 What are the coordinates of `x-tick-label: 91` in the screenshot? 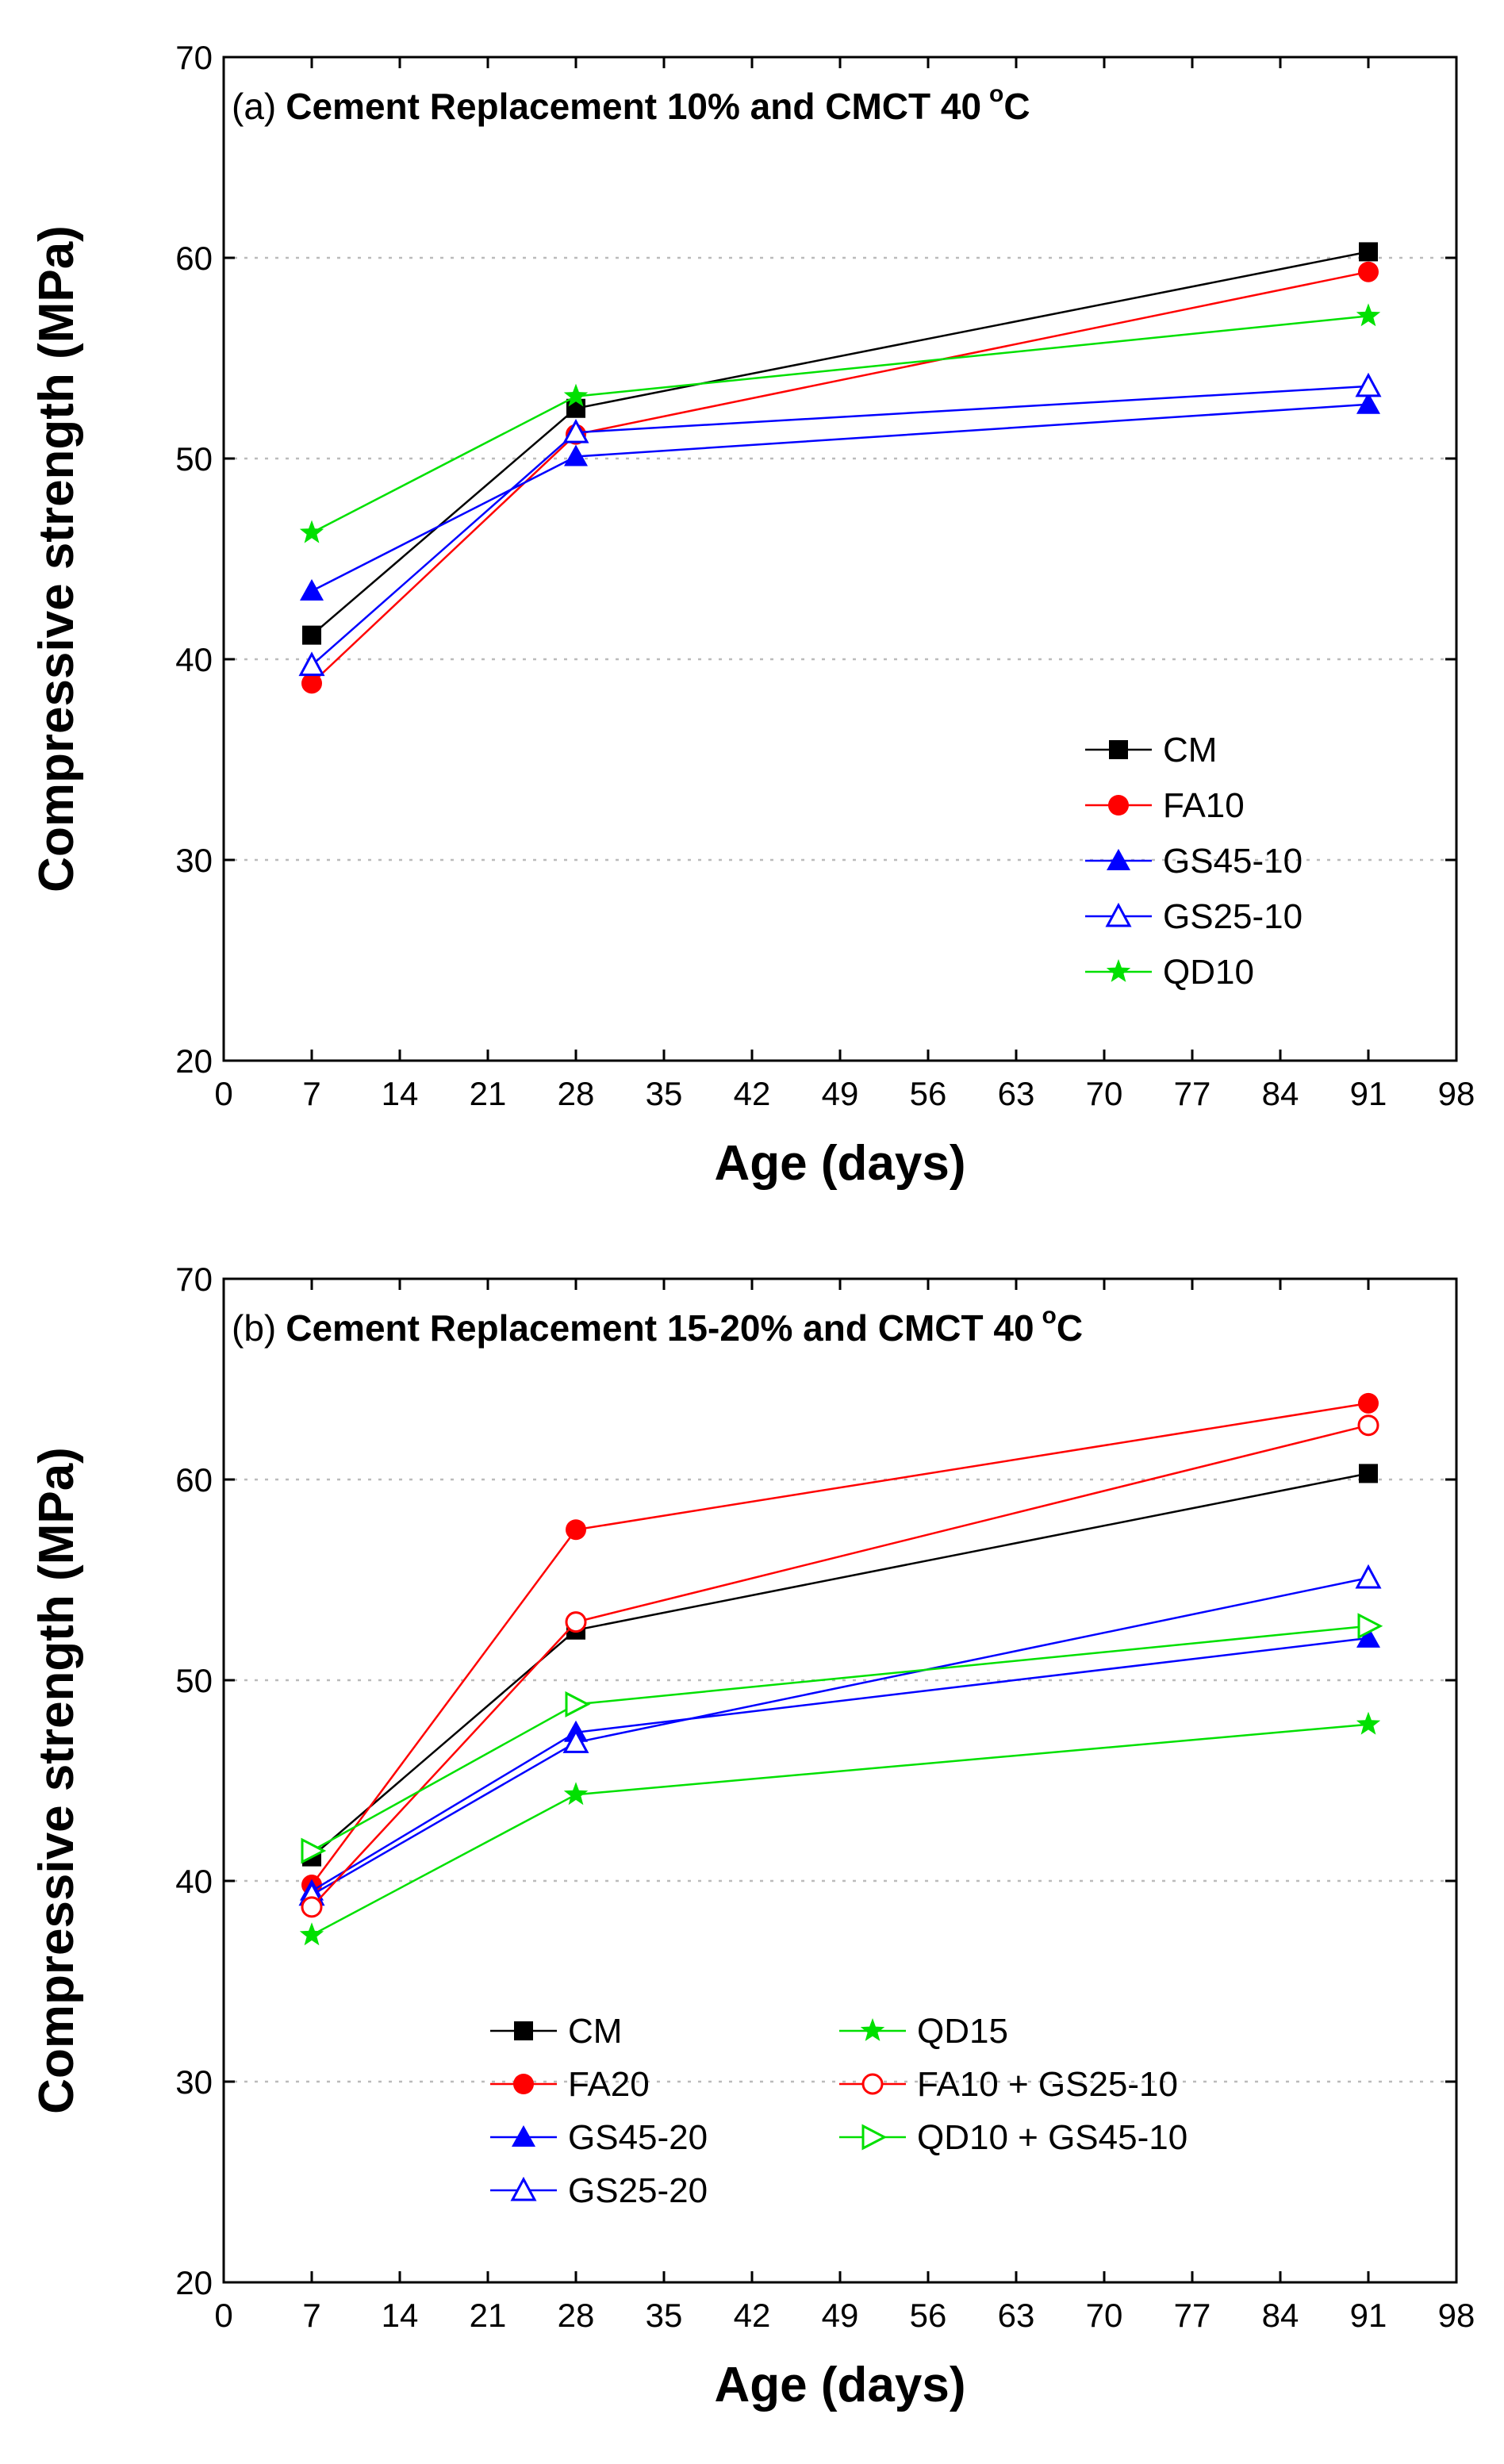 It's located at (1368, 1093).